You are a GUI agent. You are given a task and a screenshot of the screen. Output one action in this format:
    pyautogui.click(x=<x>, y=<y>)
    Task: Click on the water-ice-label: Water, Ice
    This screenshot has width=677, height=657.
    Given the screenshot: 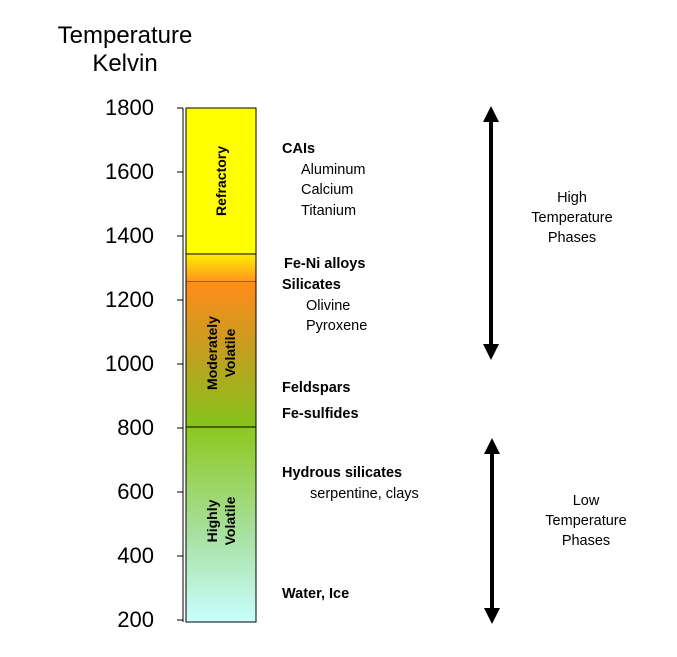 What is the action you would take?
    pyautogui.click(x=316, y=594)
    